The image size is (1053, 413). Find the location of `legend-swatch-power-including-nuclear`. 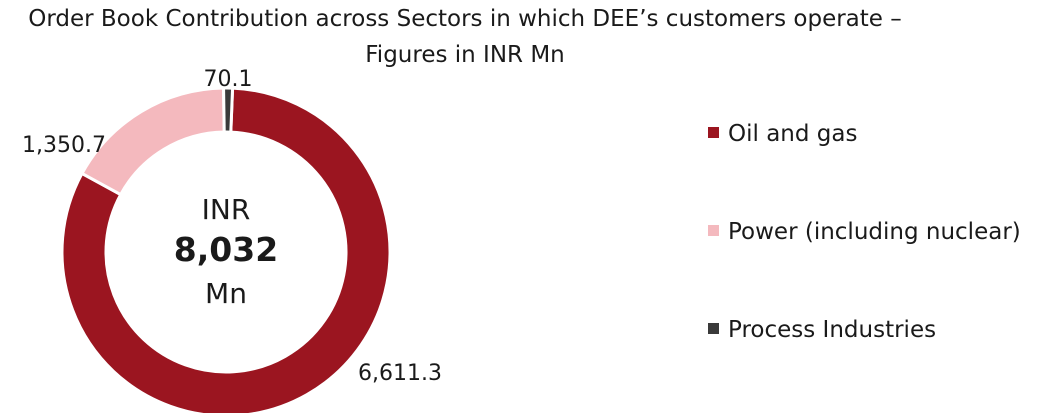

legend-swatch-power-including-nuclear is located at coordinates (713, 230).